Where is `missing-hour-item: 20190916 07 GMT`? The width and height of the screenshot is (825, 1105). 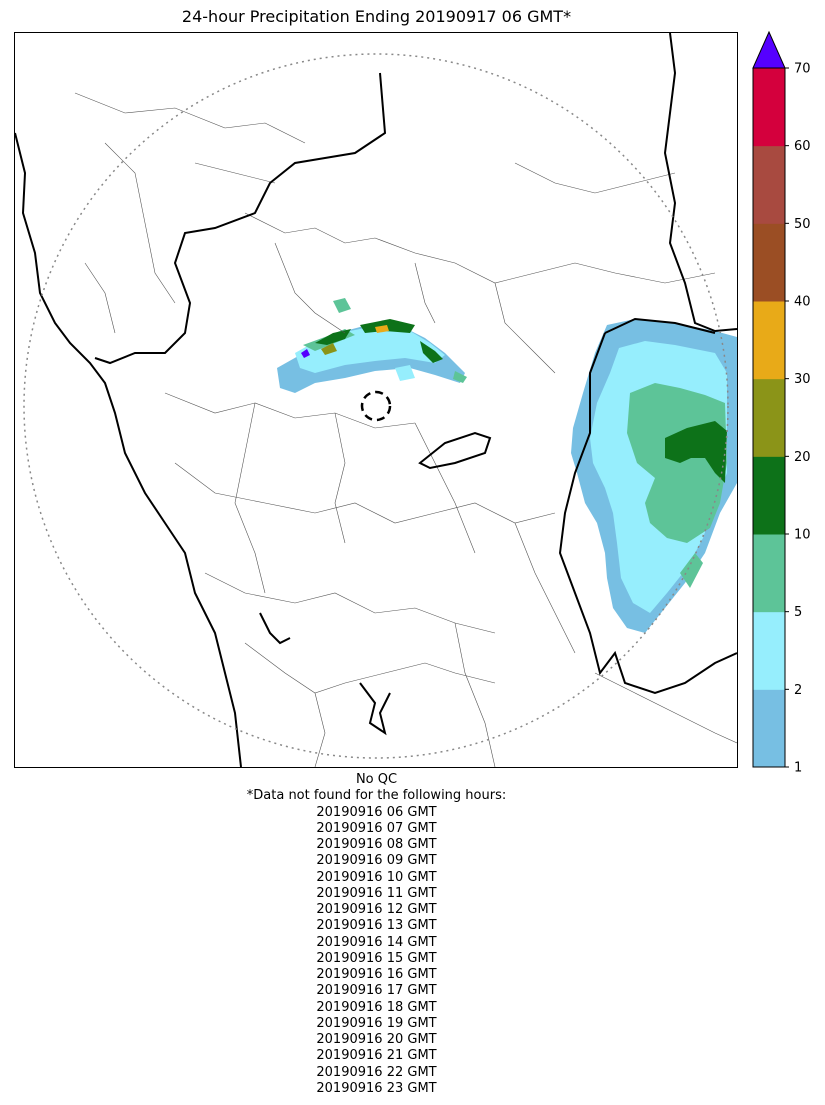 missing-hour-item: 20190916 07 GMT is located at coordinates (376, 828).